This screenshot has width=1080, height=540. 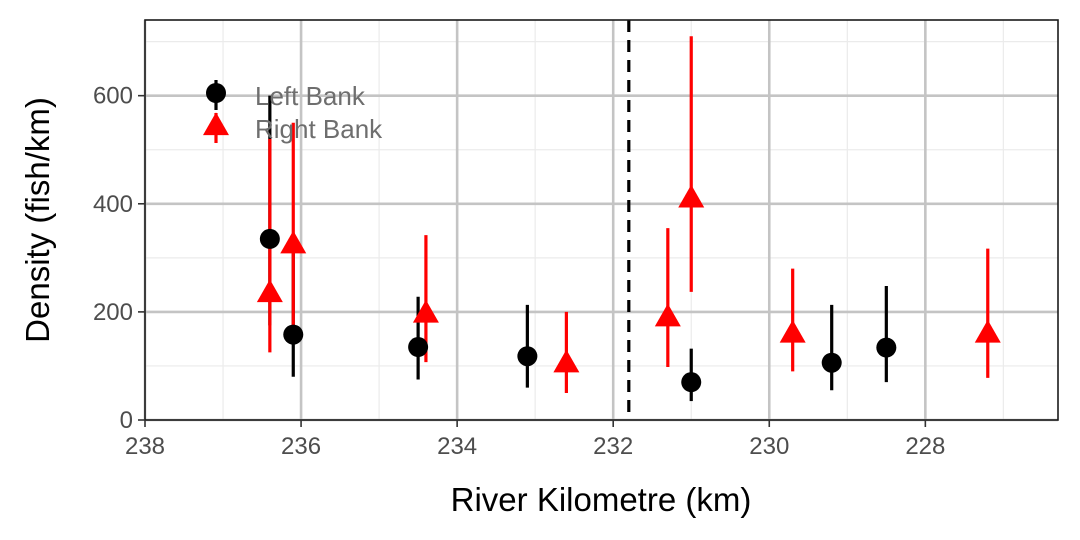 I want to click on legend-label-right-bank: Right Bank, so click(x=319, y=129).